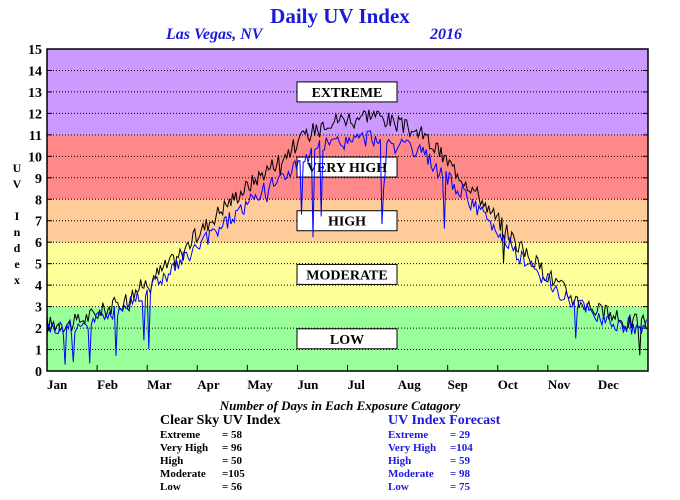 The width and height of the screenshot is (680, 500). I want to click on y-tick-label: 6, so click(38, 243).